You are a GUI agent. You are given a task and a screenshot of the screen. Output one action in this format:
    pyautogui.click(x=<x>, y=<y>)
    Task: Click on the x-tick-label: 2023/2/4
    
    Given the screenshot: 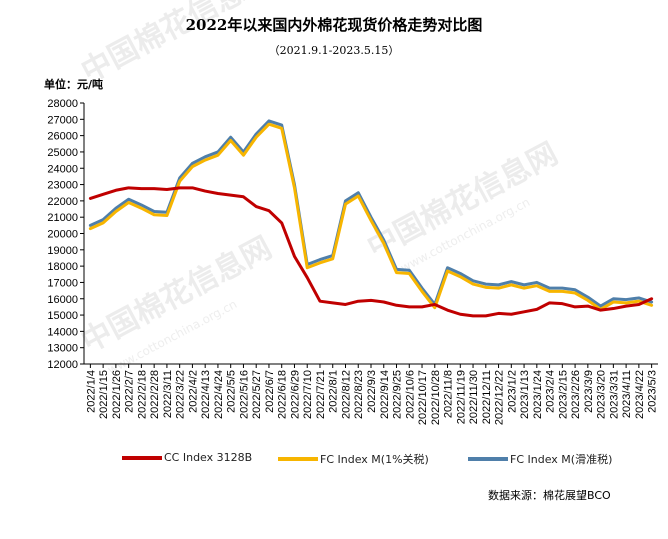 What is the action you would take?
    pyautogui.click(x=551, y=391)
    